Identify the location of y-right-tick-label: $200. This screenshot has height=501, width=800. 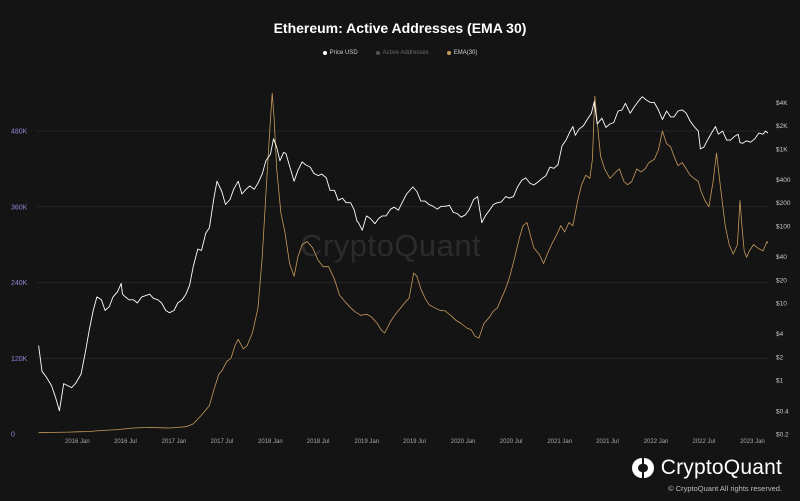
(783, 203).